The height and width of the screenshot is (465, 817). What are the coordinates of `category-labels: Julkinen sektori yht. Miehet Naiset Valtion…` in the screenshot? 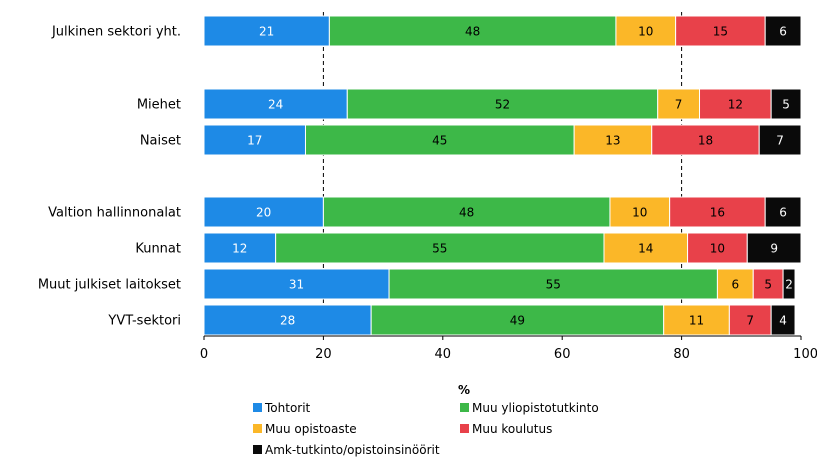 It's located at (109, 177).